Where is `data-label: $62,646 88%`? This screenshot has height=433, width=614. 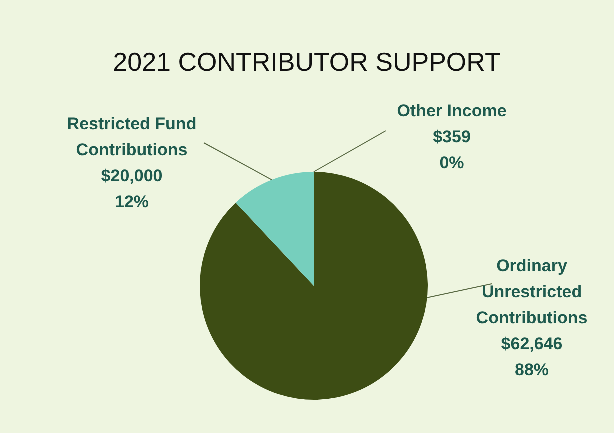 data-label: $62,646 88% is located at coordinates (532, 357).